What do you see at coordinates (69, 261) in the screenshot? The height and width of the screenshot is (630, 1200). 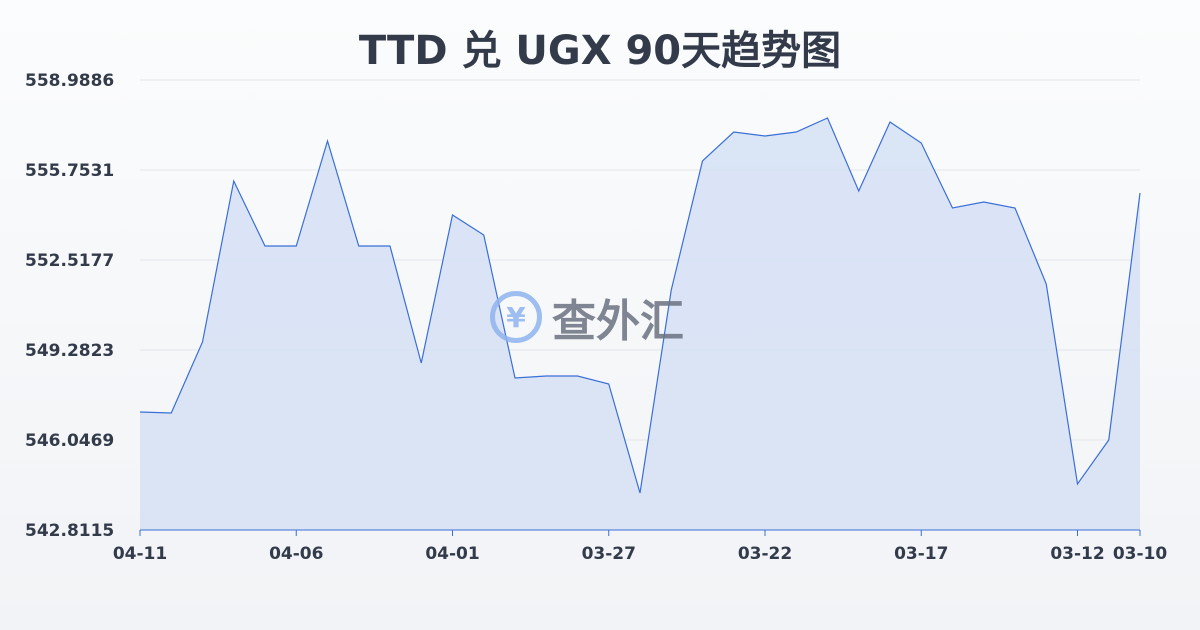 I see `y-tick-label: 552.5177` at bounding box center [69, 261].